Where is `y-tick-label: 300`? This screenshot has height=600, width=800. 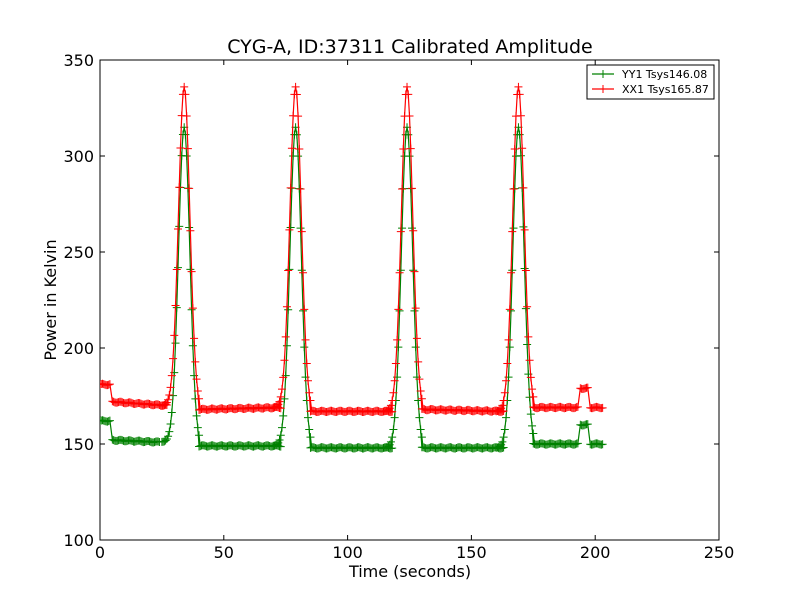 y-tick-label: 300 is located at coordinates (78, 156).